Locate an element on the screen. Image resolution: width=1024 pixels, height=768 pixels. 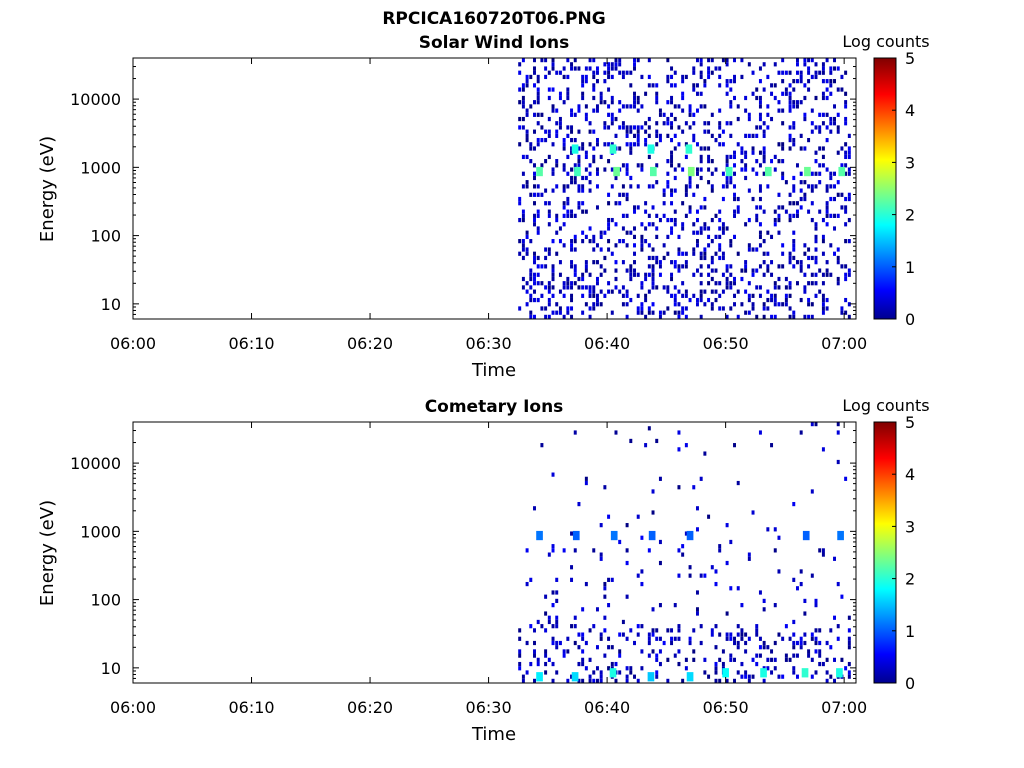
x-axis-label: Time is located at coordinates (493, 370).